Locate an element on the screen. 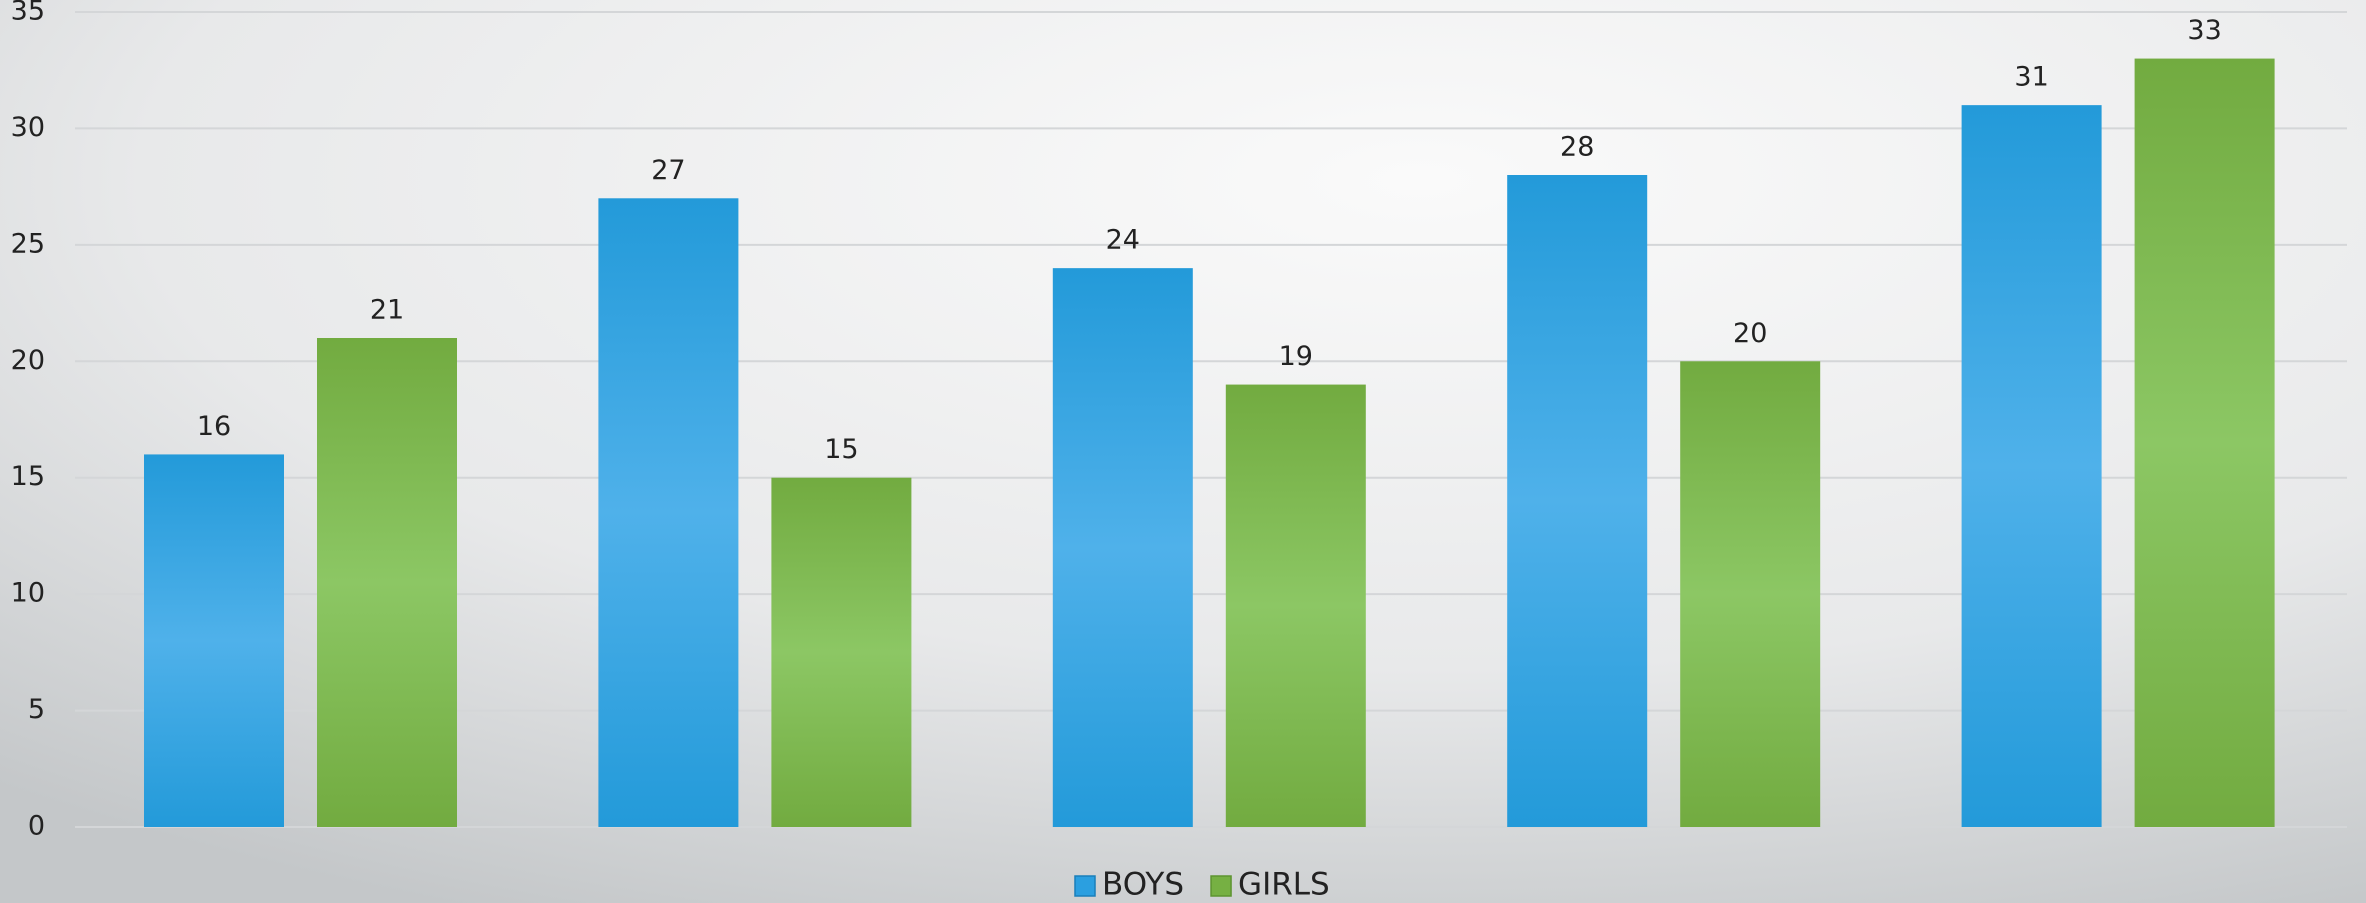  value-label: 21 is located at coordinates (387, 310).